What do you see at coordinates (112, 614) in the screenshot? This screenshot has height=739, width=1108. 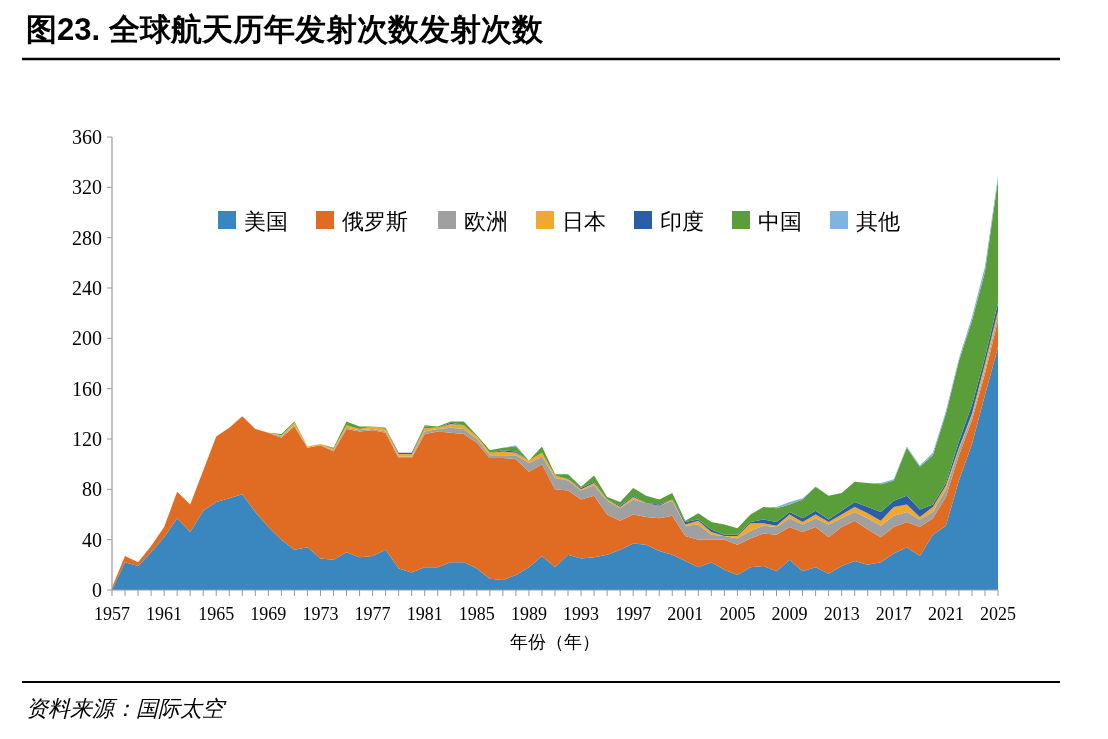 I see `x-tick-label: 1957` at bounding box center [112, 614].